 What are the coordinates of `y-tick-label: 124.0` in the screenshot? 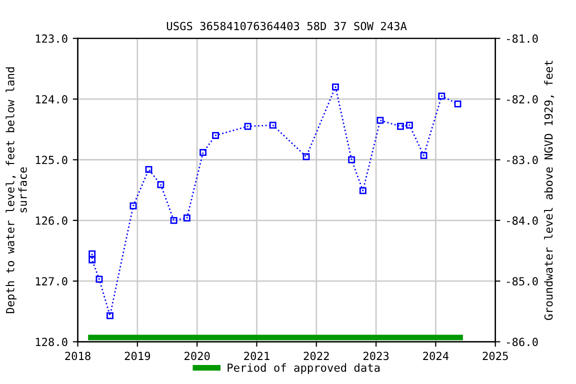 It's located at (52, 99).